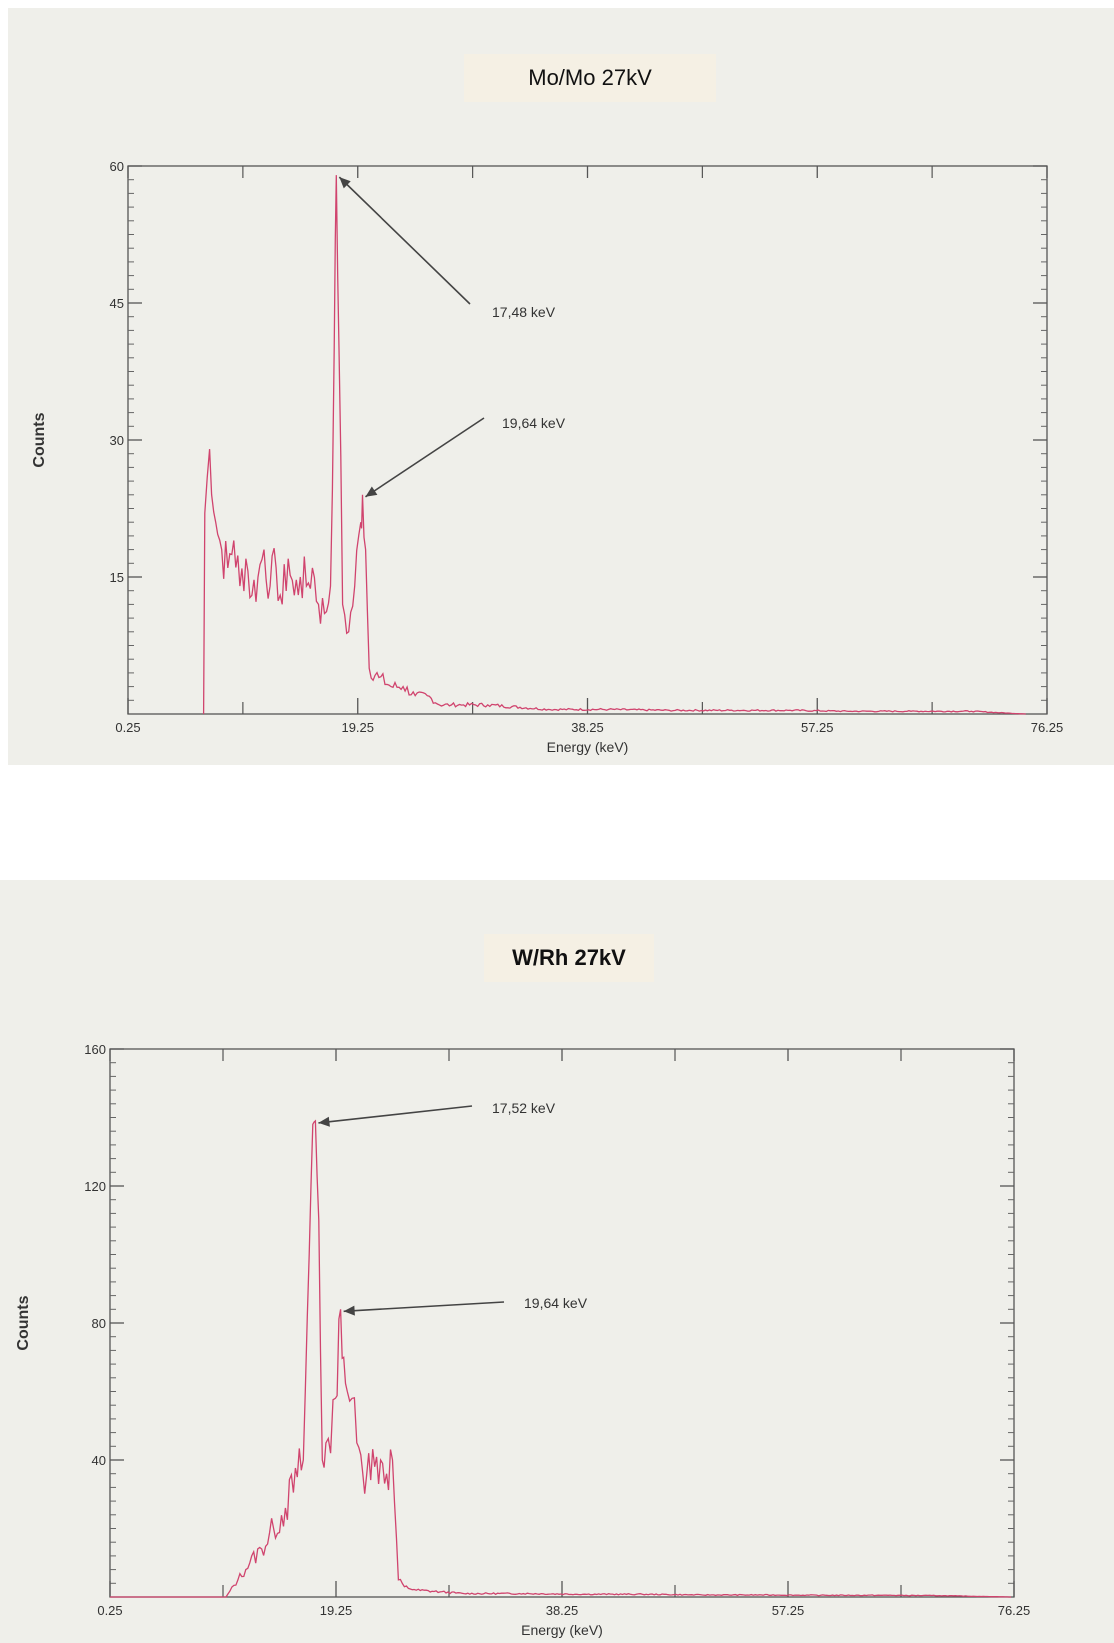 The image size is (1114, 1643). What do you see at coordinates (524, 1108) in the screenshot?
I see `annotation-label: 17,52 keV` at bounding box center [524, 1108].